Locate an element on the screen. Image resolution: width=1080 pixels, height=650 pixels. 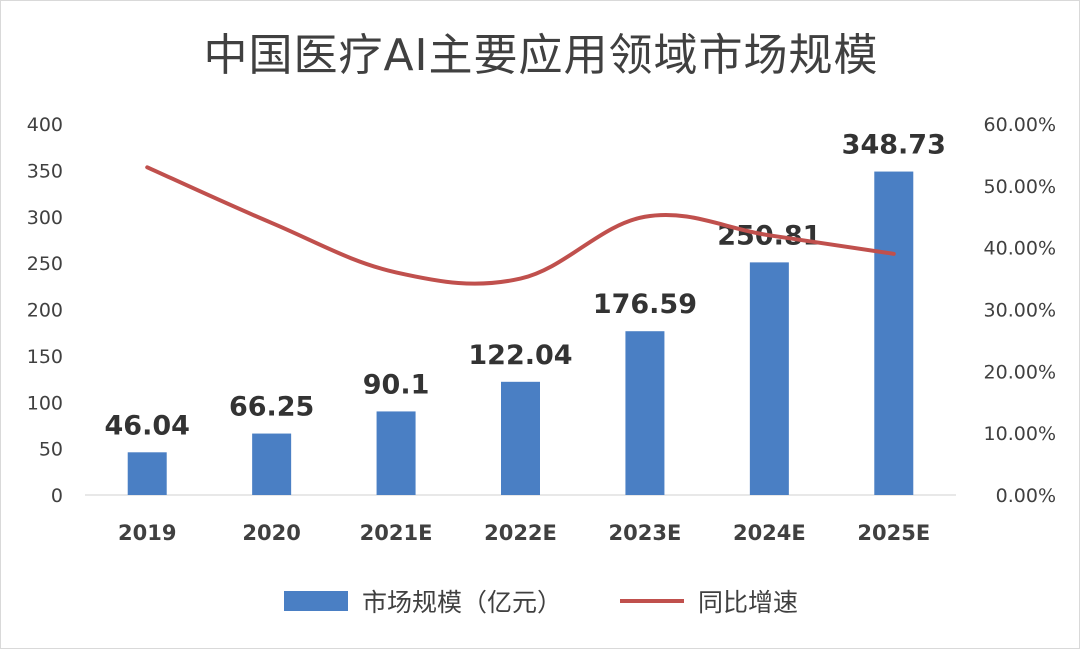
x-tick-label: 2021E is located at coordinates (396, 533).